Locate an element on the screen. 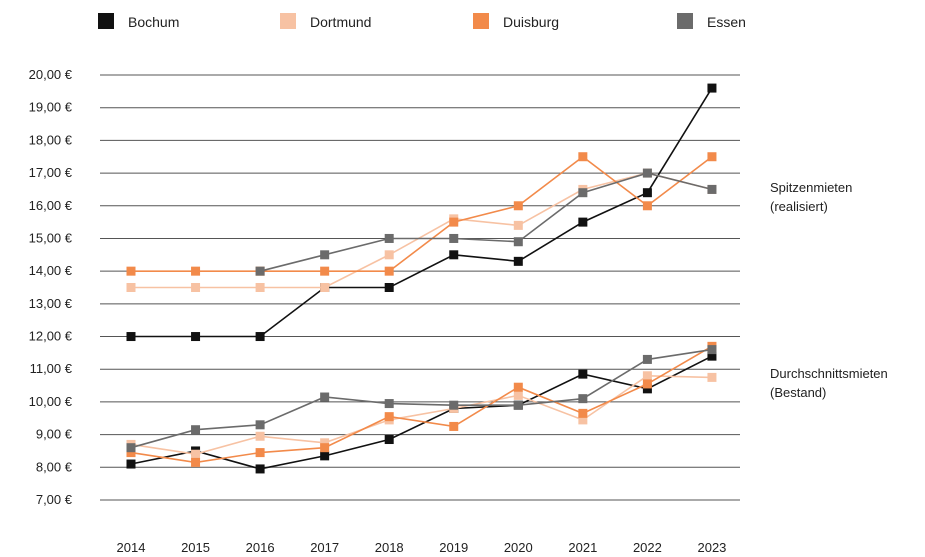 Image resolution: width=925 pixels, height=557 pixels. x-tick-label: 2016 is located at coordinates (260, 547).